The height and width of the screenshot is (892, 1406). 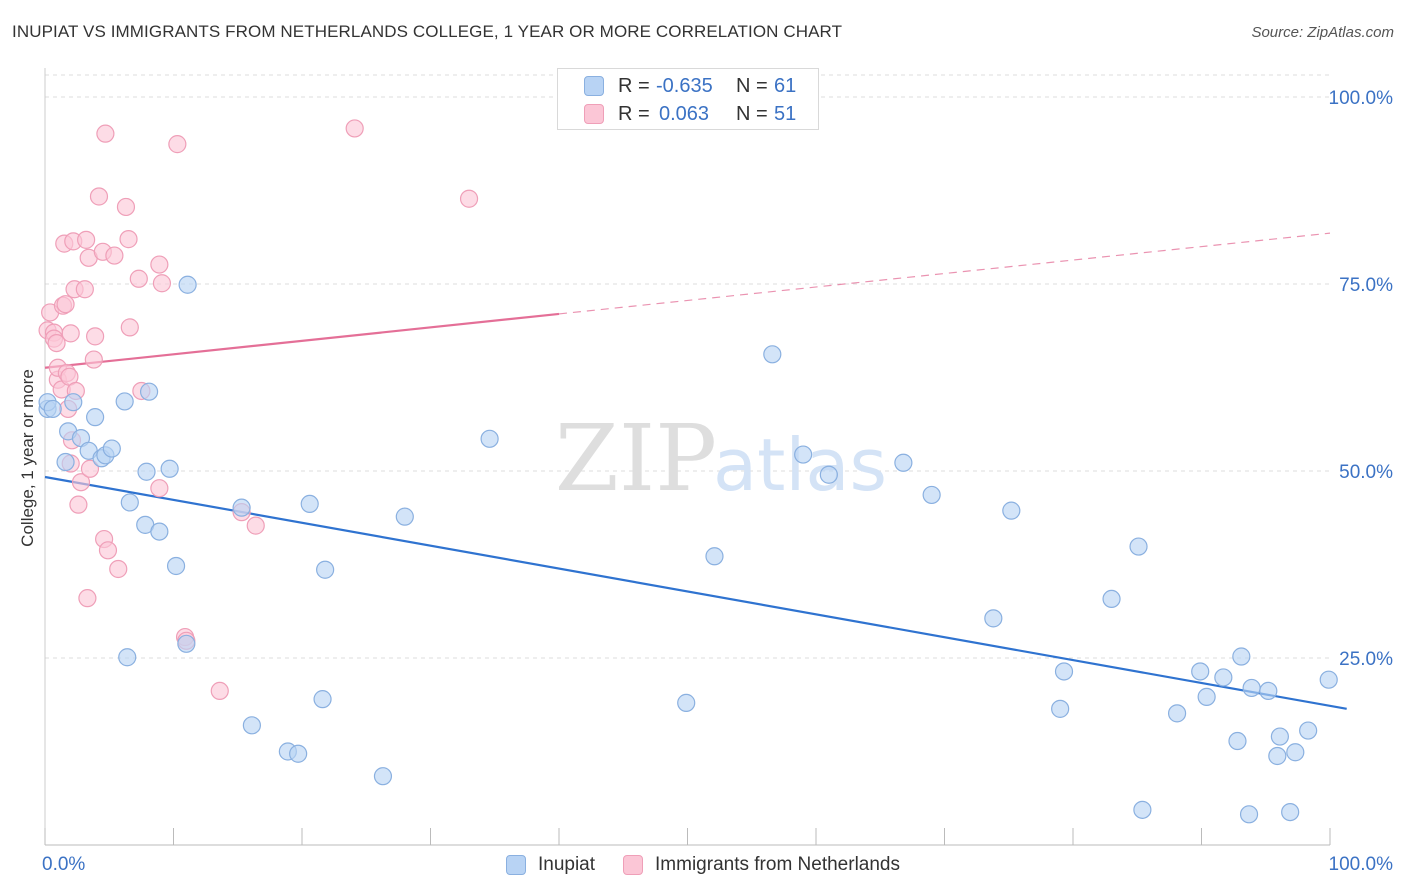 What do you see at coordinates (1361, 98) in the screenshot?
I see `y-tick-label: 100.0%` at bounding box center [1361, 98].